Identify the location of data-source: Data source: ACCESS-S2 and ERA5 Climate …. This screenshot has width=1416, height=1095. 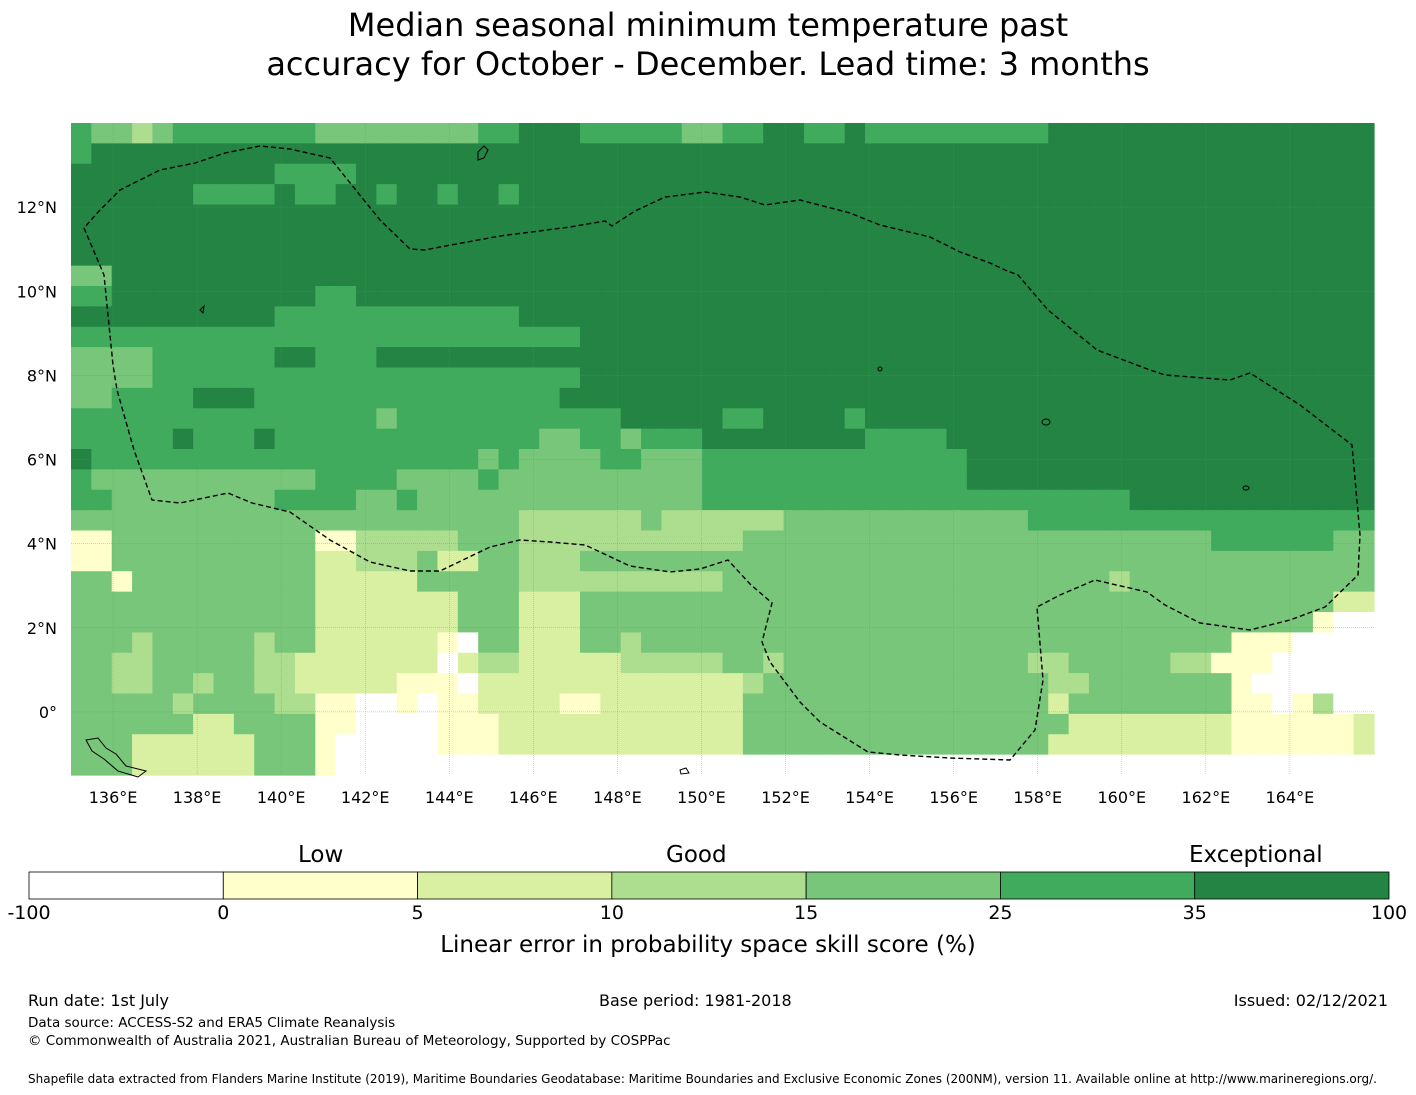
(212, 1023).